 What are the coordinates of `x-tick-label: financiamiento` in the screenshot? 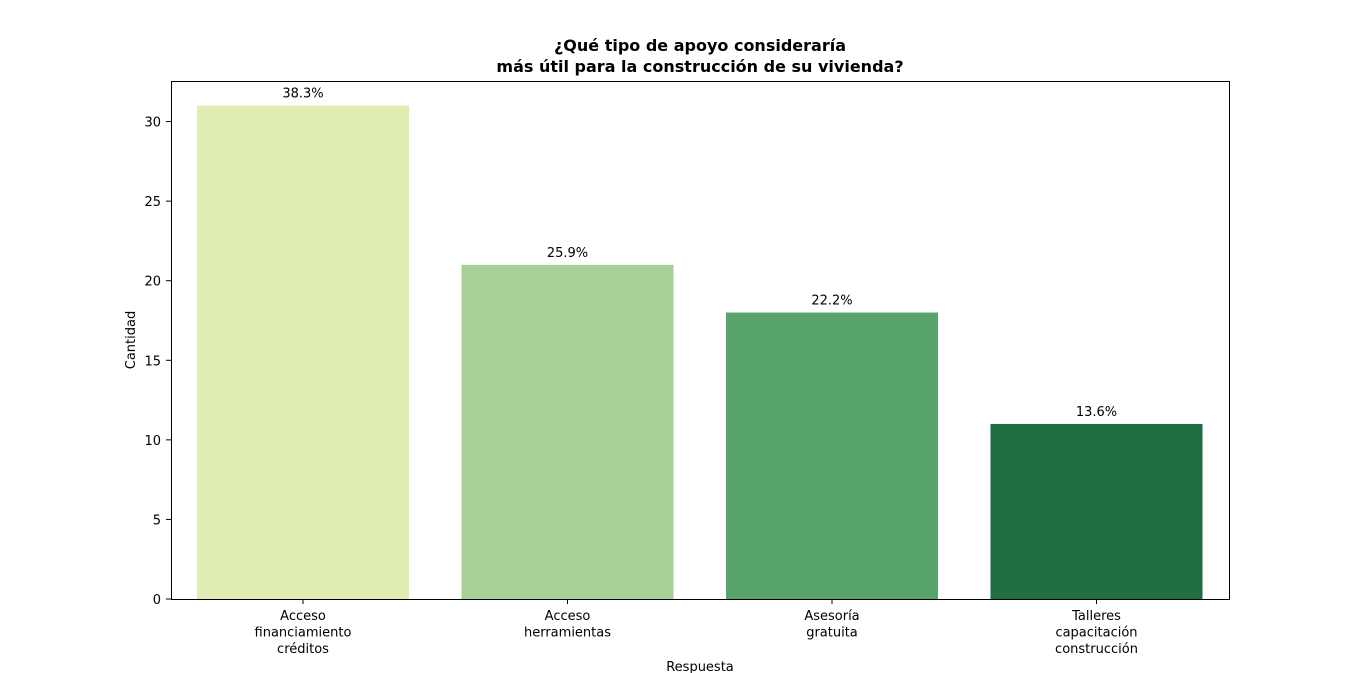 It's located at (303, 633).